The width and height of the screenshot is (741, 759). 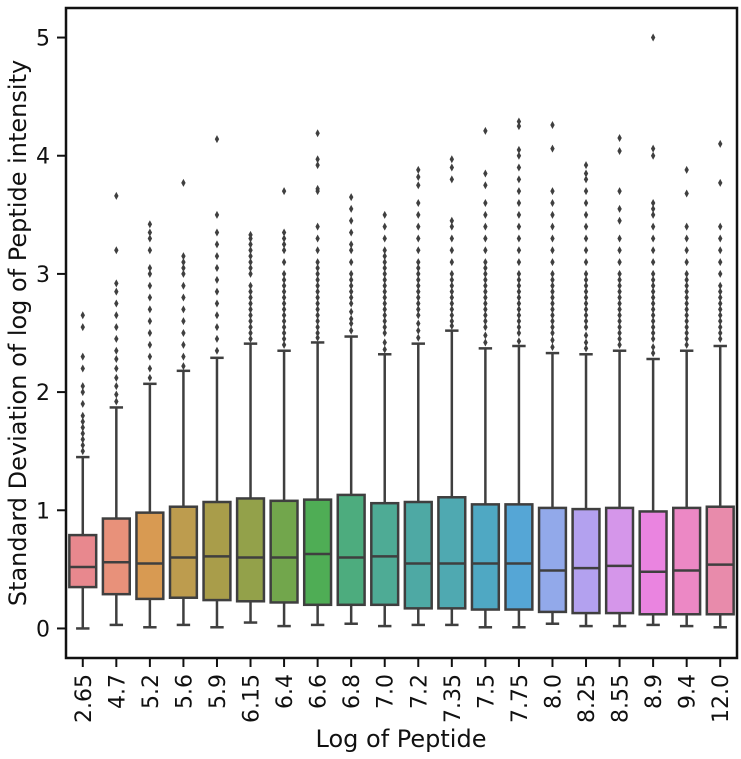 What do you see at coordinates (43, 629) in the screenshot?
I see `y-tick-label: 0` at bounding box center [43, 629].